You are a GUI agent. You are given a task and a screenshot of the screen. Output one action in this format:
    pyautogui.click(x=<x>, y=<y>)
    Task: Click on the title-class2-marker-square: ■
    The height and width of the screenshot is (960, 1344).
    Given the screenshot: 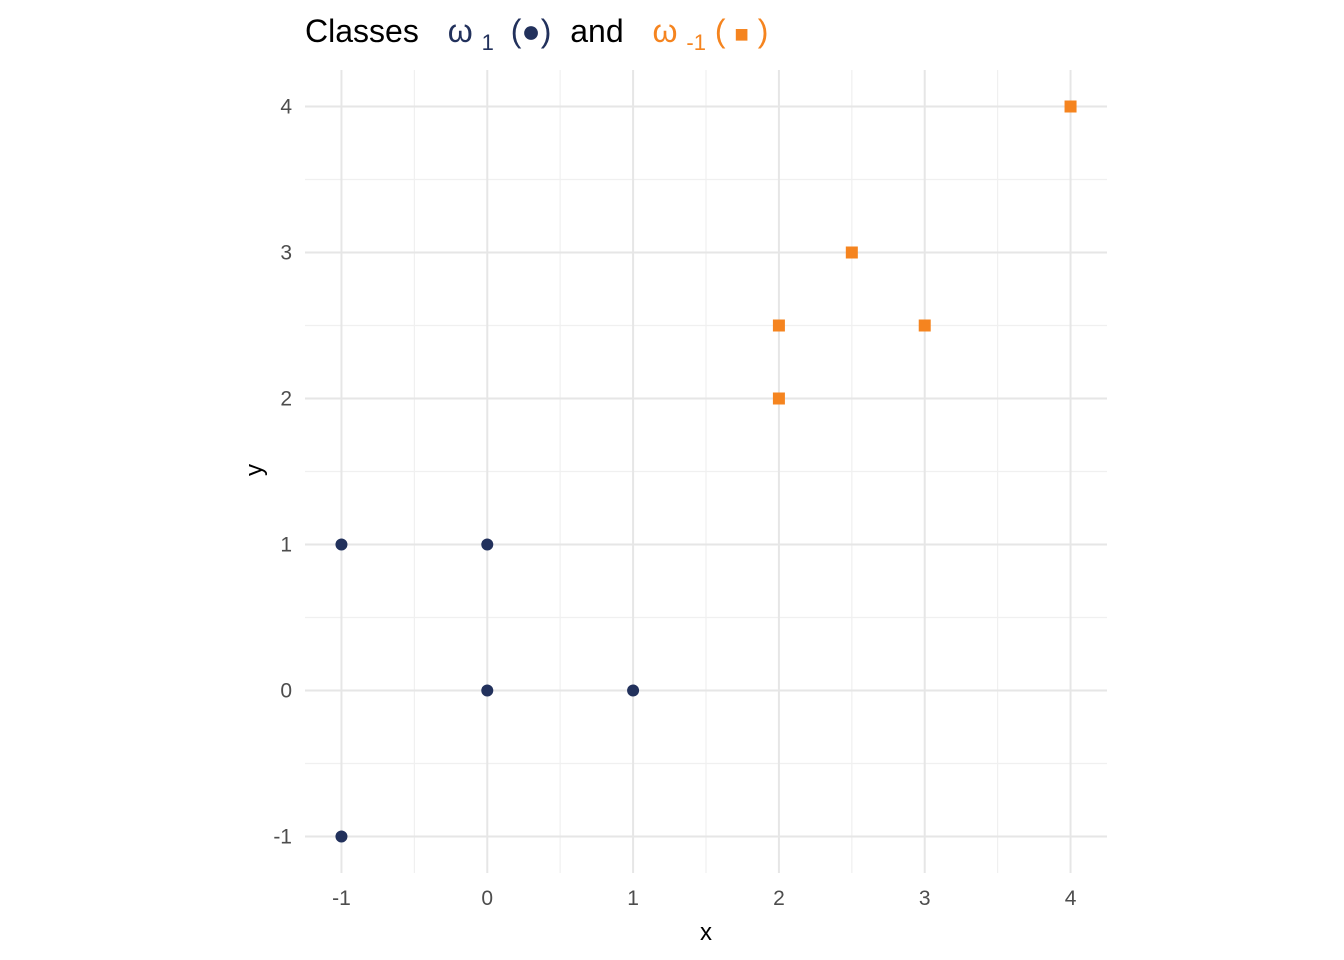 What is the action you would take?
    pyautogui.click(x=741, y=34)
    